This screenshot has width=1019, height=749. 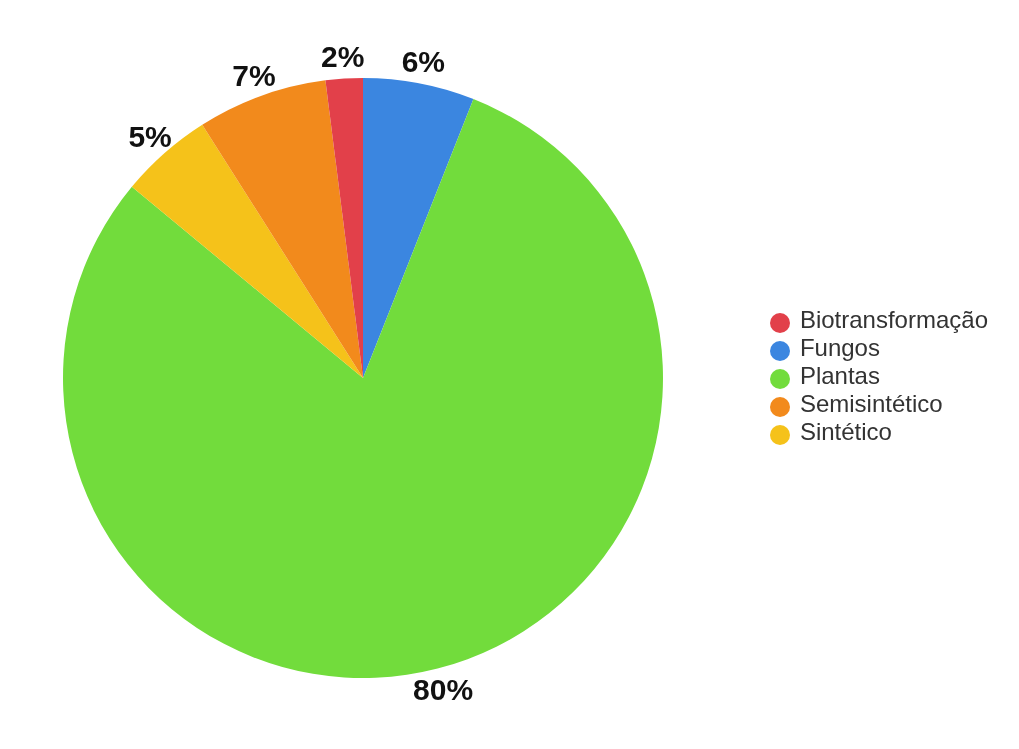 What do you see at coordinates (443, 690) in the screenshot?
I see `data-label: 80%` at bounding box center [443, 690].